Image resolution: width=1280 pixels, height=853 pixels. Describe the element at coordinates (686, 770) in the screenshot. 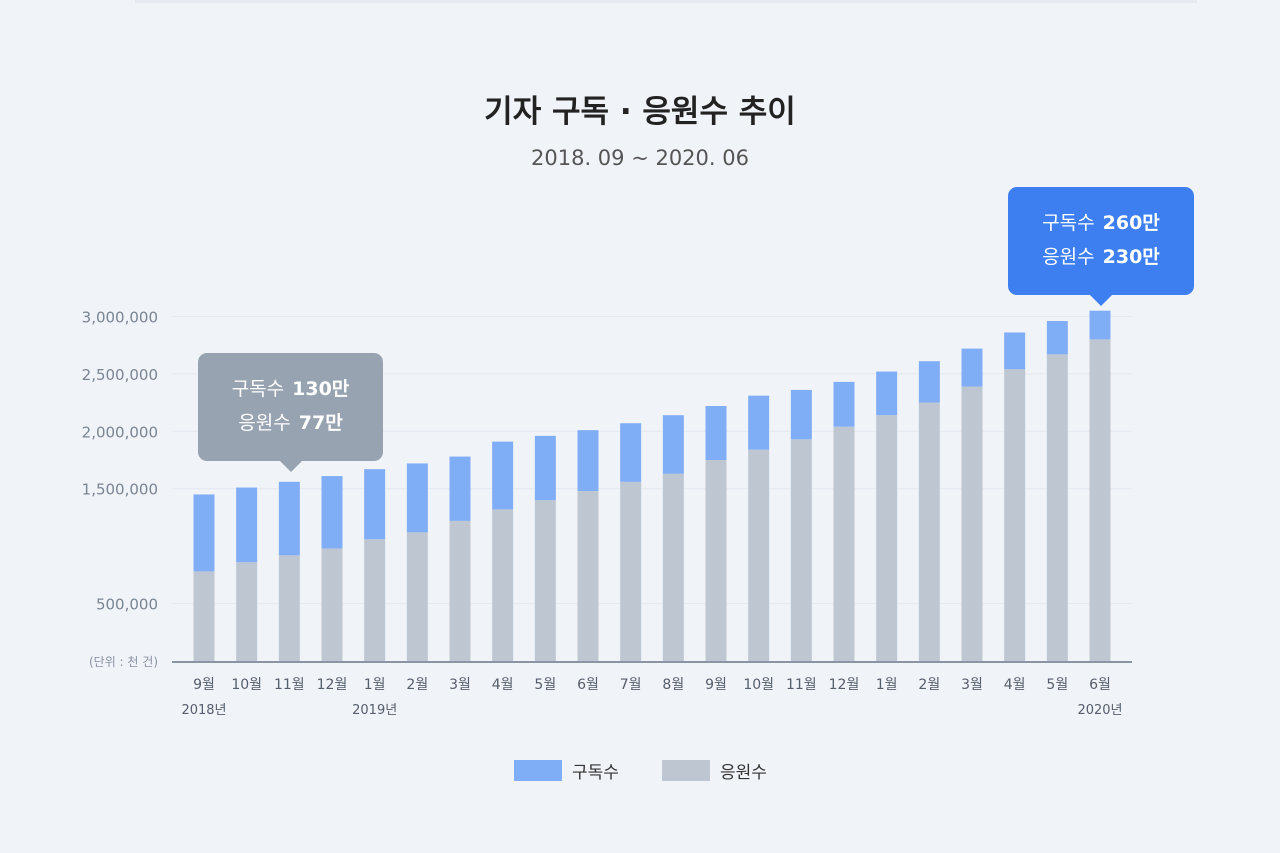

I see `legend-swatch-cheers` at that location.